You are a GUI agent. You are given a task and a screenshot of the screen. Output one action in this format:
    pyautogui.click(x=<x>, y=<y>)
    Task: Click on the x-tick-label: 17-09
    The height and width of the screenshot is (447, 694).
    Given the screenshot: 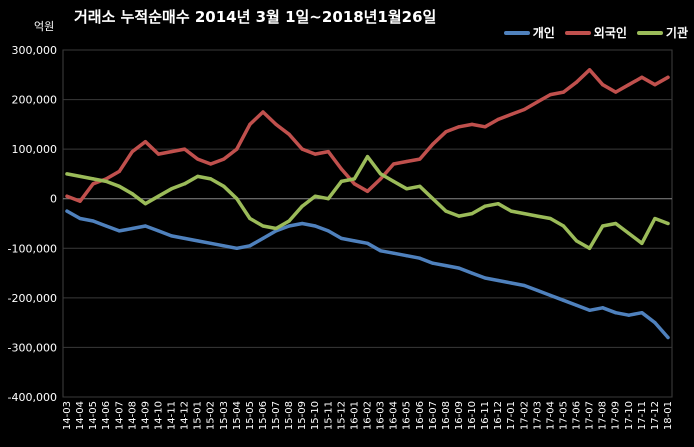 What is the action you would take?
    pyautogui.click(x=616, y=415)
    